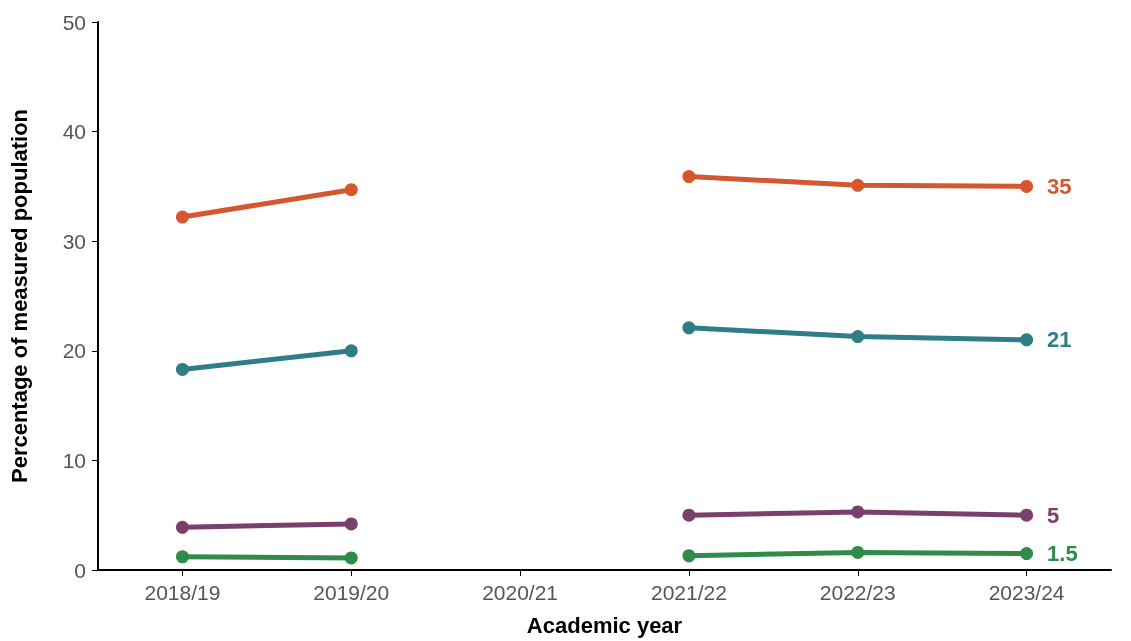  I want to click on y-tick-label: 10, so click(74, 460).